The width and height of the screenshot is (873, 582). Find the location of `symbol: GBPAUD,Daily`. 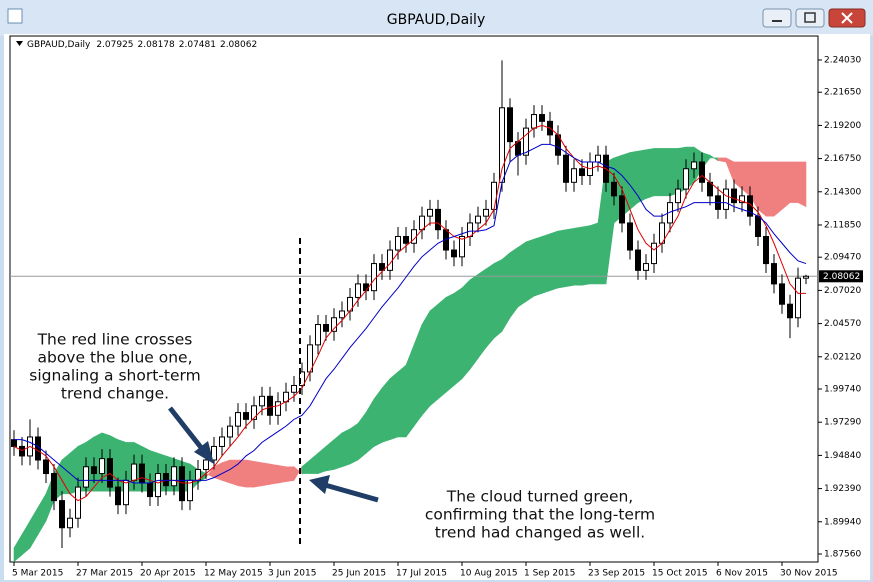

symbol: GBPAUD,Daily is located at coordinates (59, 45).